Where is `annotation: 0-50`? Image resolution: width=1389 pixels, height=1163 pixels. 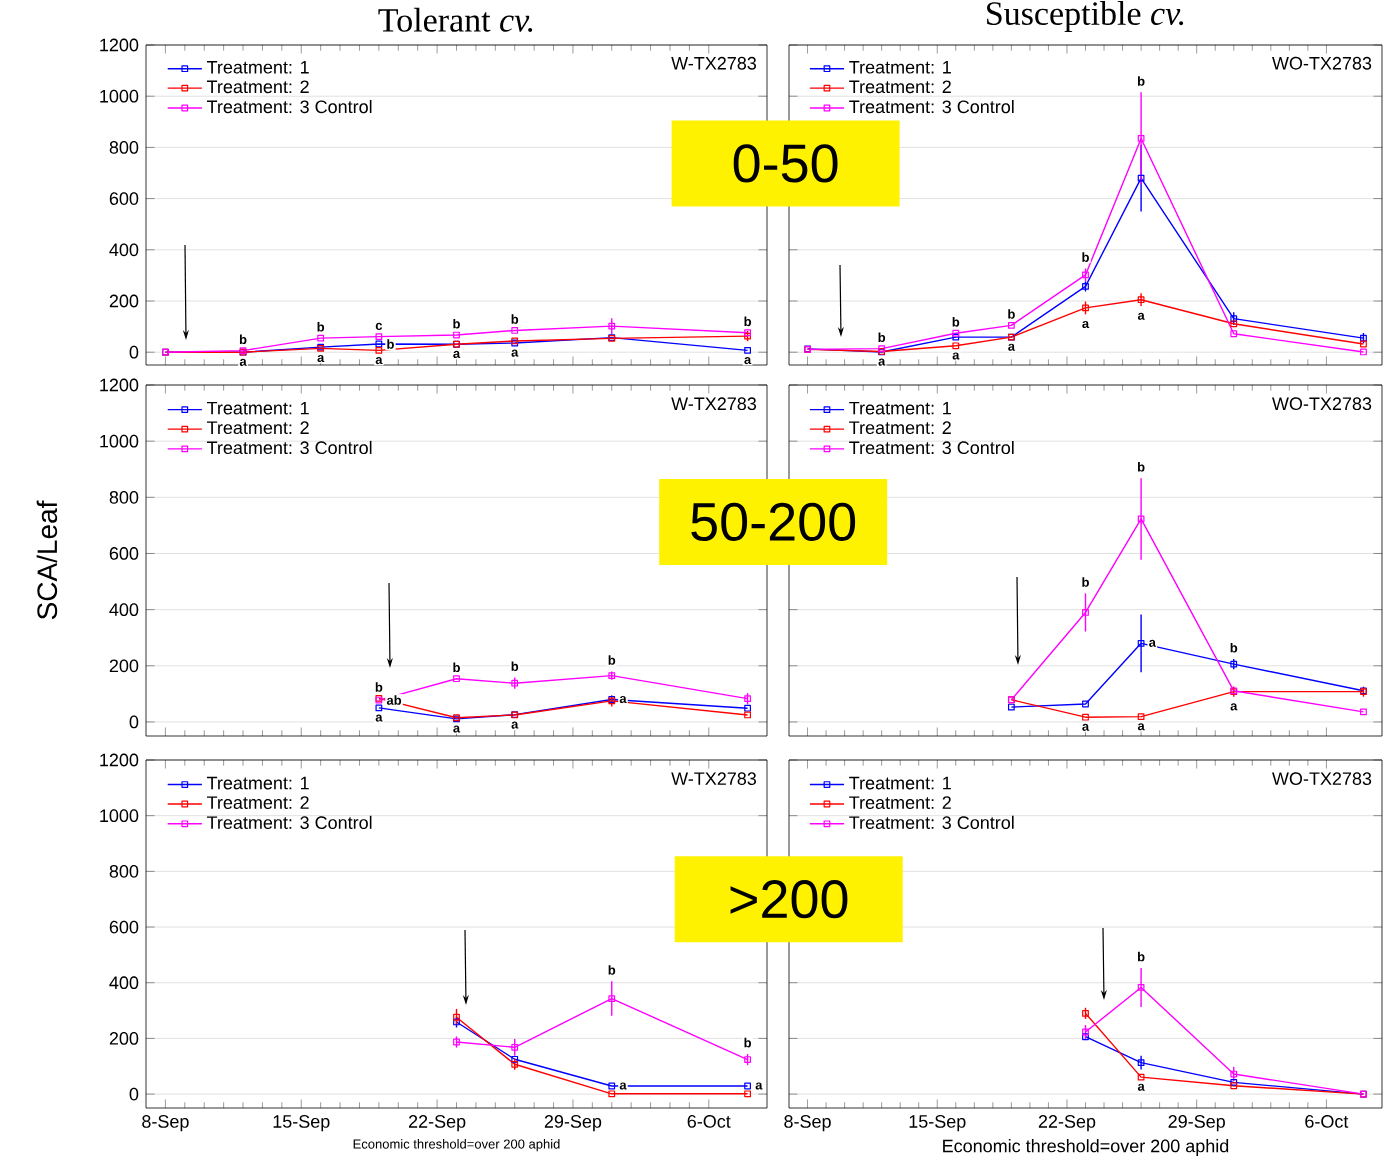
annotation: 0-50 is located at coordinates (785, 163).